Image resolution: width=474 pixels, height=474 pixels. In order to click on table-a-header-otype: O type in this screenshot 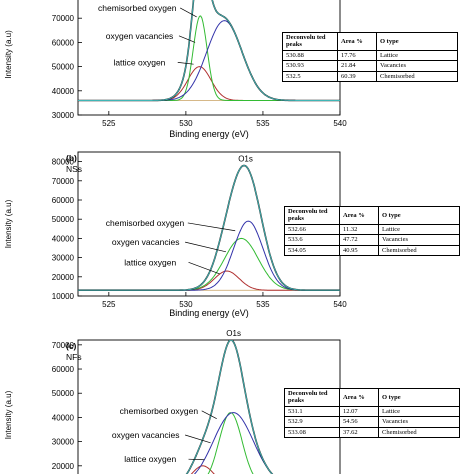, I will do `click(417, 41)`.